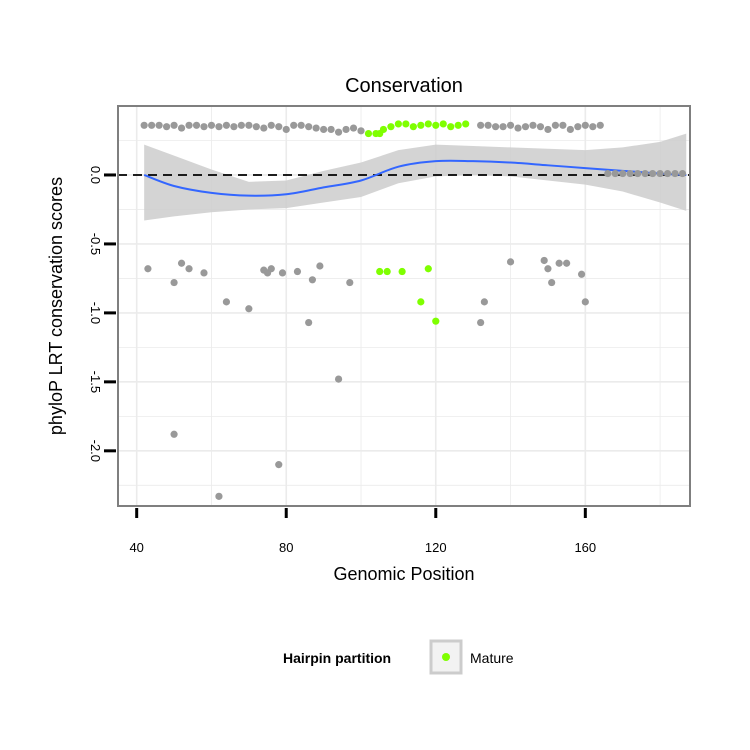 This screenshot has height=750, width=750. What do you see at coordinates (492, 658) in the screenshot?
I see `legend-label-mature: Mature` at bounding box center [492, 658].